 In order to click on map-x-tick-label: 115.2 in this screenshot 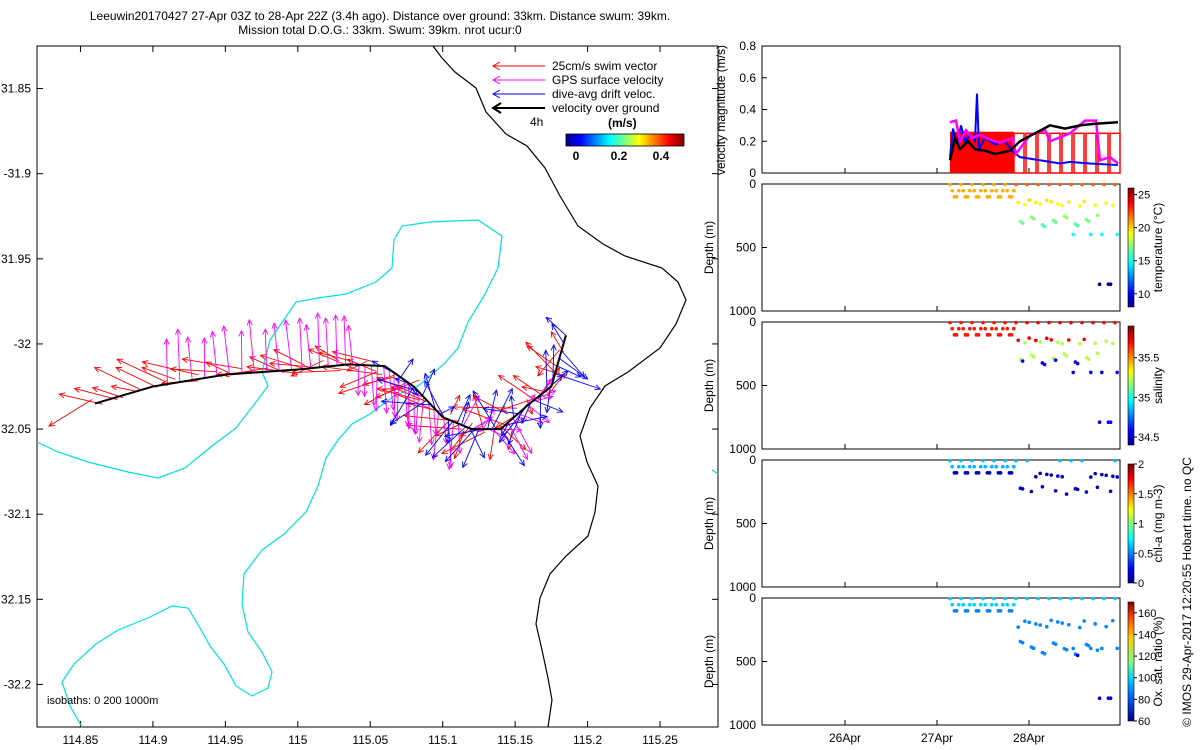, I will do `click(587, 740)`.